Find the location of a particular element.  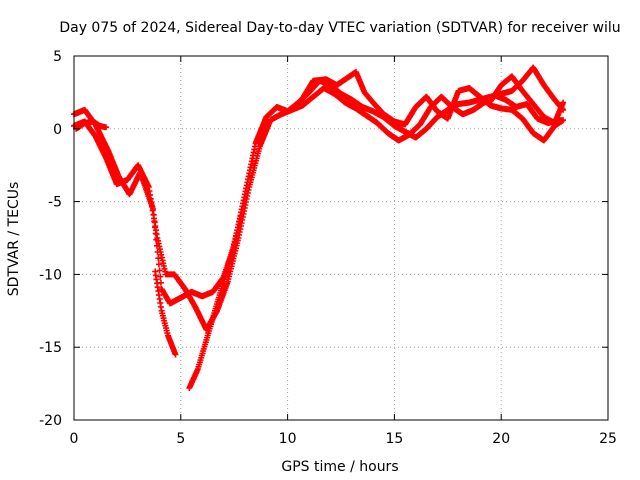

x-tick-label: 10 is located at coordinates (288, 439).